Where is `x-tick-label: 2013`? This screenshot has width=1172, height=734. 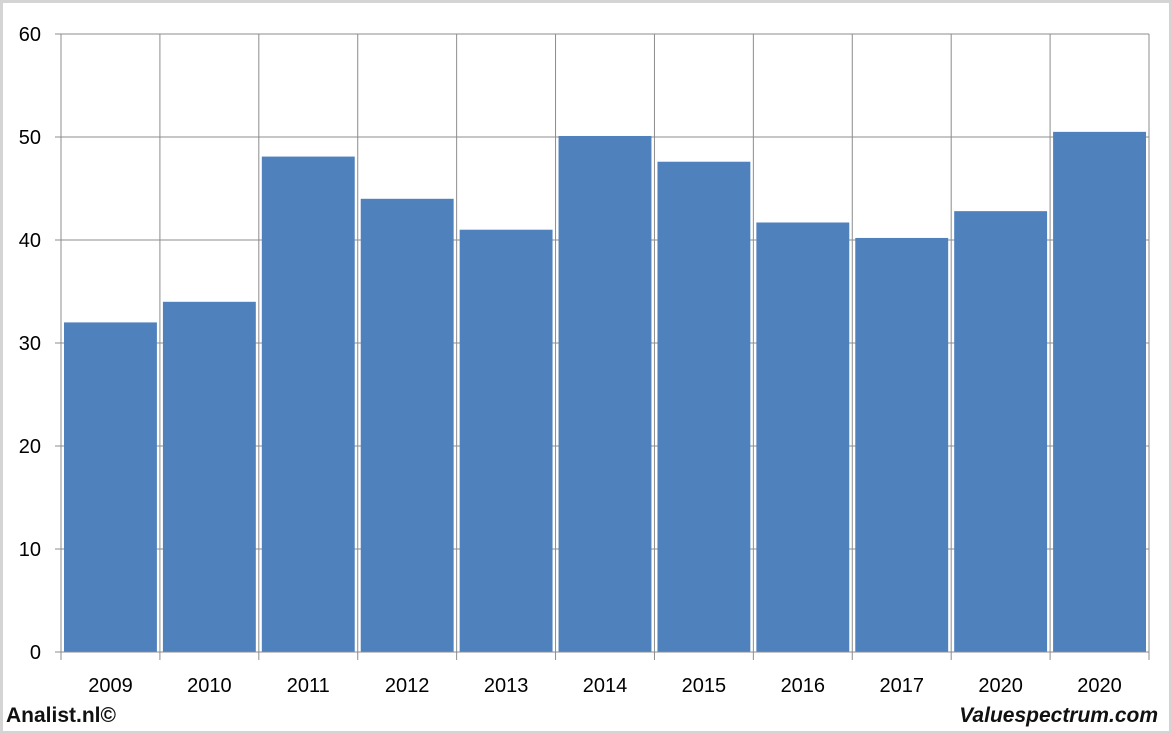 x-tick-label: 2013 is located at coordinates (506, 686).